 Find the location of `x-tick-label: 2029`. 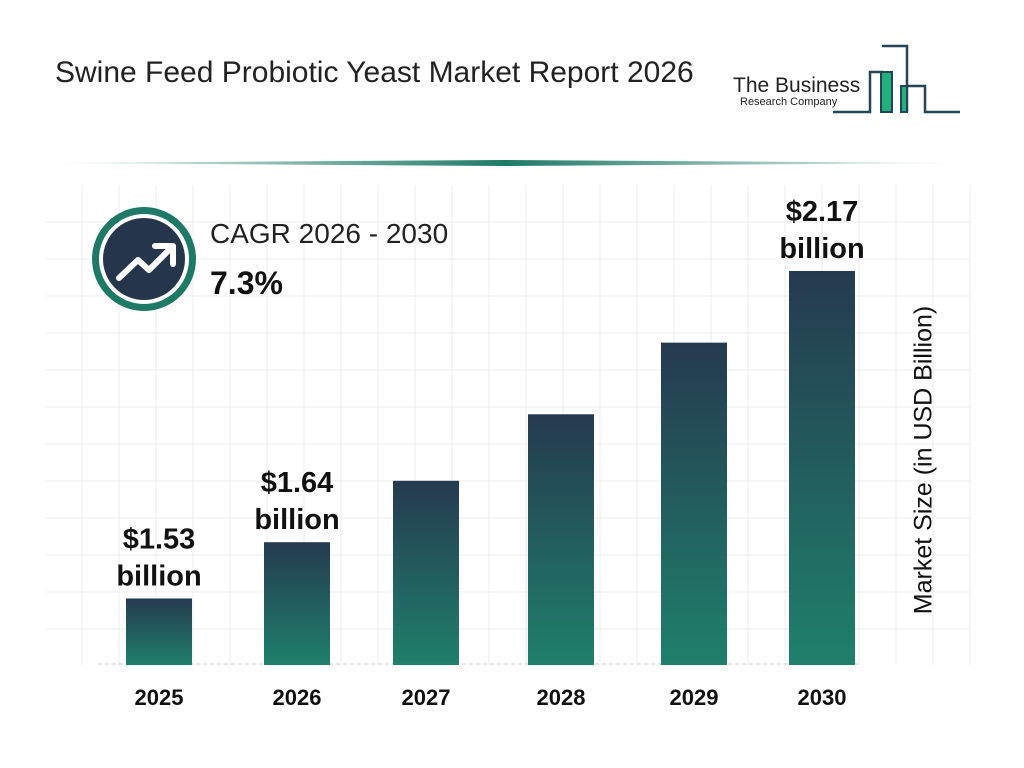

x-tick-label: 2029 is located at coordinates (694, 697).